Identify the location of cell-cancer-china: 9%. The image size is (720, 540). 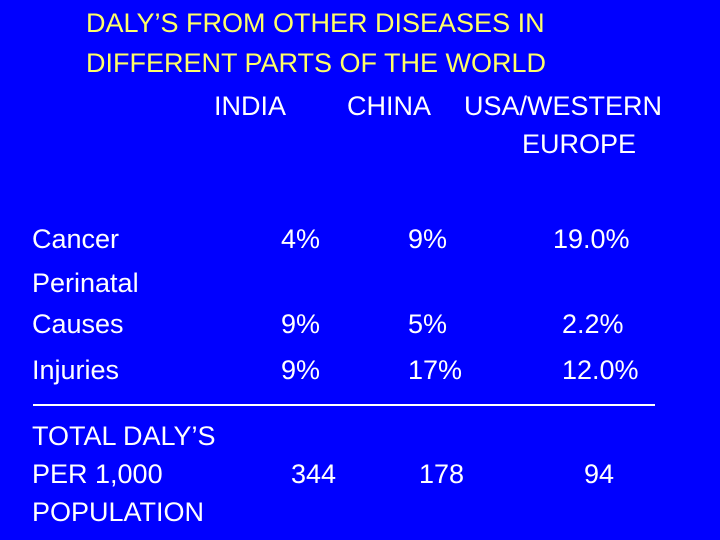
(428, 239).